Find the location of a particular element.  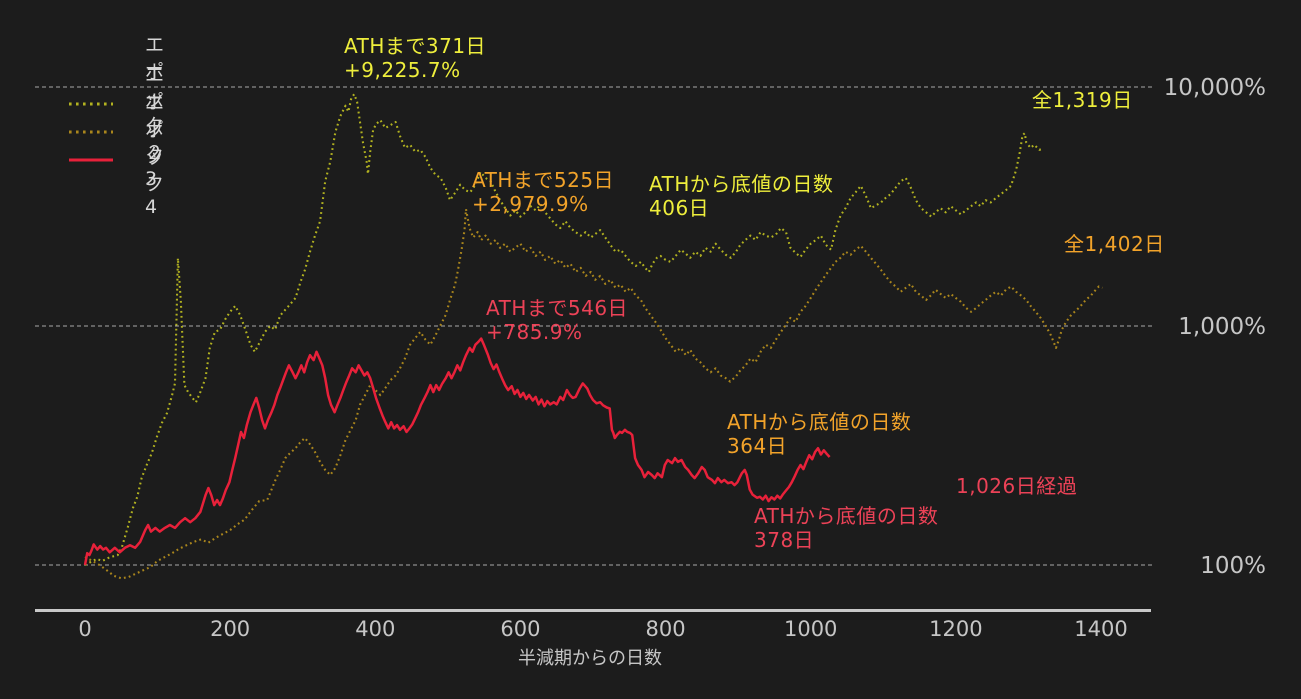

x-tick-200: 200 is located at coordinates (230, 629).